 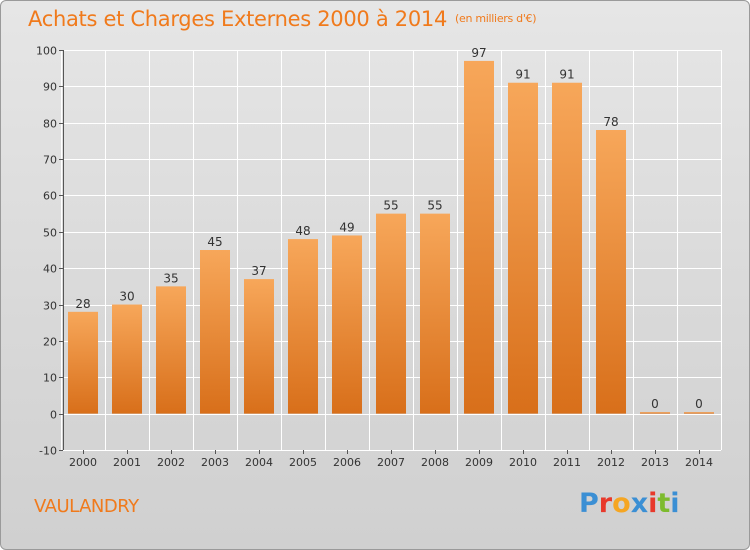 I want to click on brand-letter: o, so click(x=621, y=503).